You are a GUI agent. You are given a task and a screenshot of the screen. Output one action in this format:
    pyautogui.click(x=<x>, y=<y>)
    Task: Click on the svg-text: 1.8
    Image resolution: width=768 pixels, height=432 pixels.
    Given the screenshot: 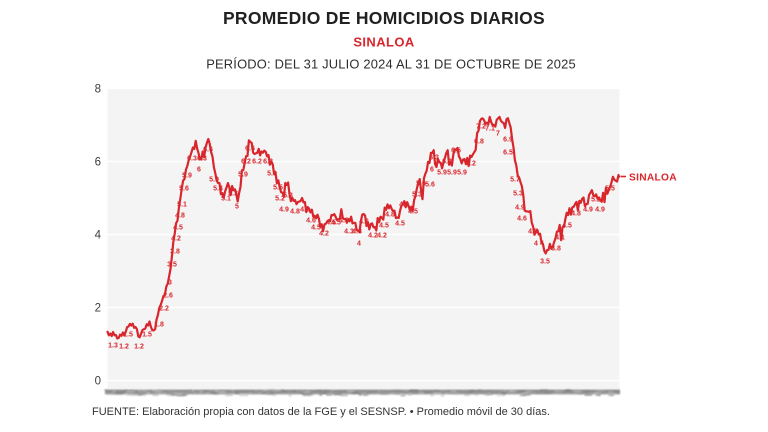 What is the action you would take?
    pyautogui.click(x=159, y=325)
    